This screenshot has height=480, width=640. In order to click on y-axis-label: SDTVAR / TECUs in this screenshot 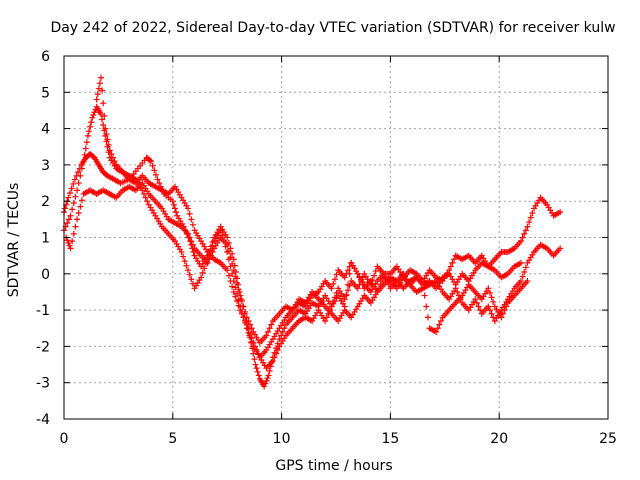, I will do `click(14, 240)`.